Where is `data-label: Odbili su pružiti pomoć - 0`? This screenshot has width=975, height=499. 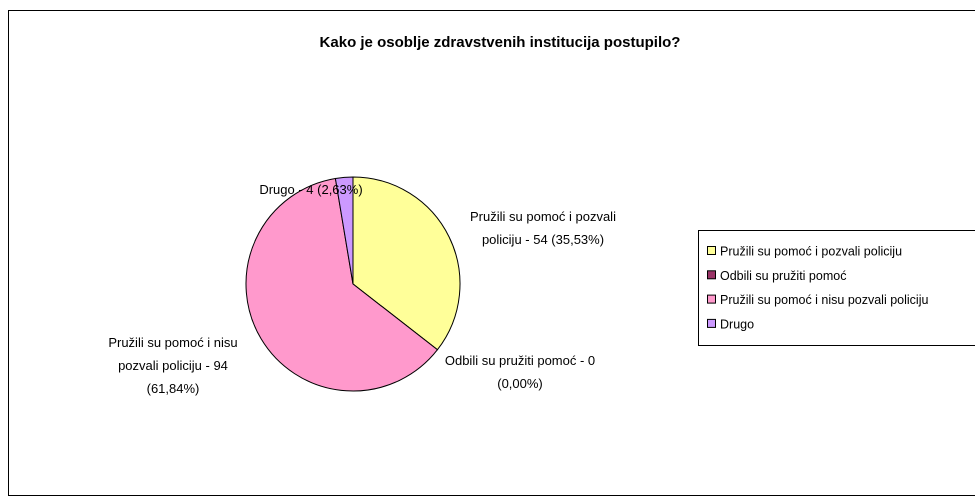 data-label: Odbili su pružiti pomoć - 0 is located at coordinates (520, 360).